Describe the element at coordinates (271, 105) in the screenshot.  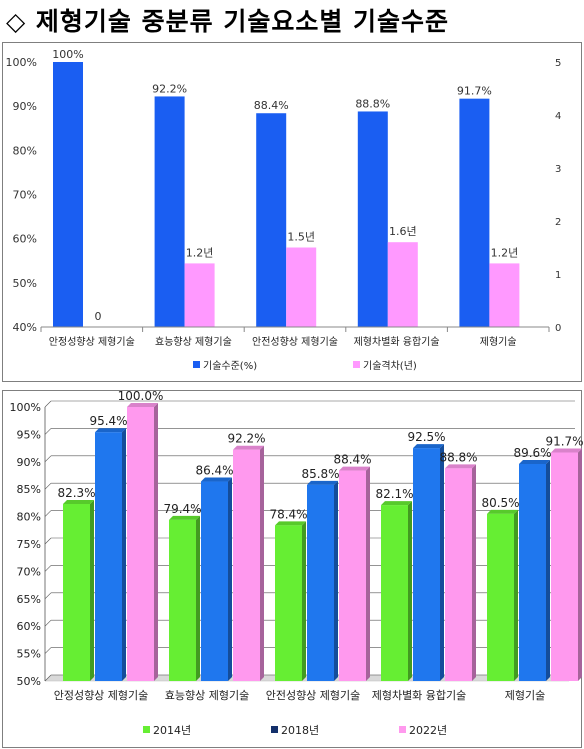
I see `bar-tech-level-label: 88.4%` at that location.